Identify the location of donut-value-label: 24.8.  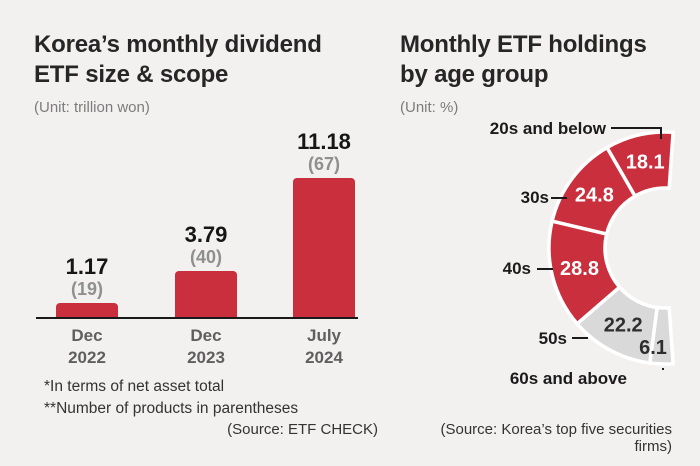
(594, 196).